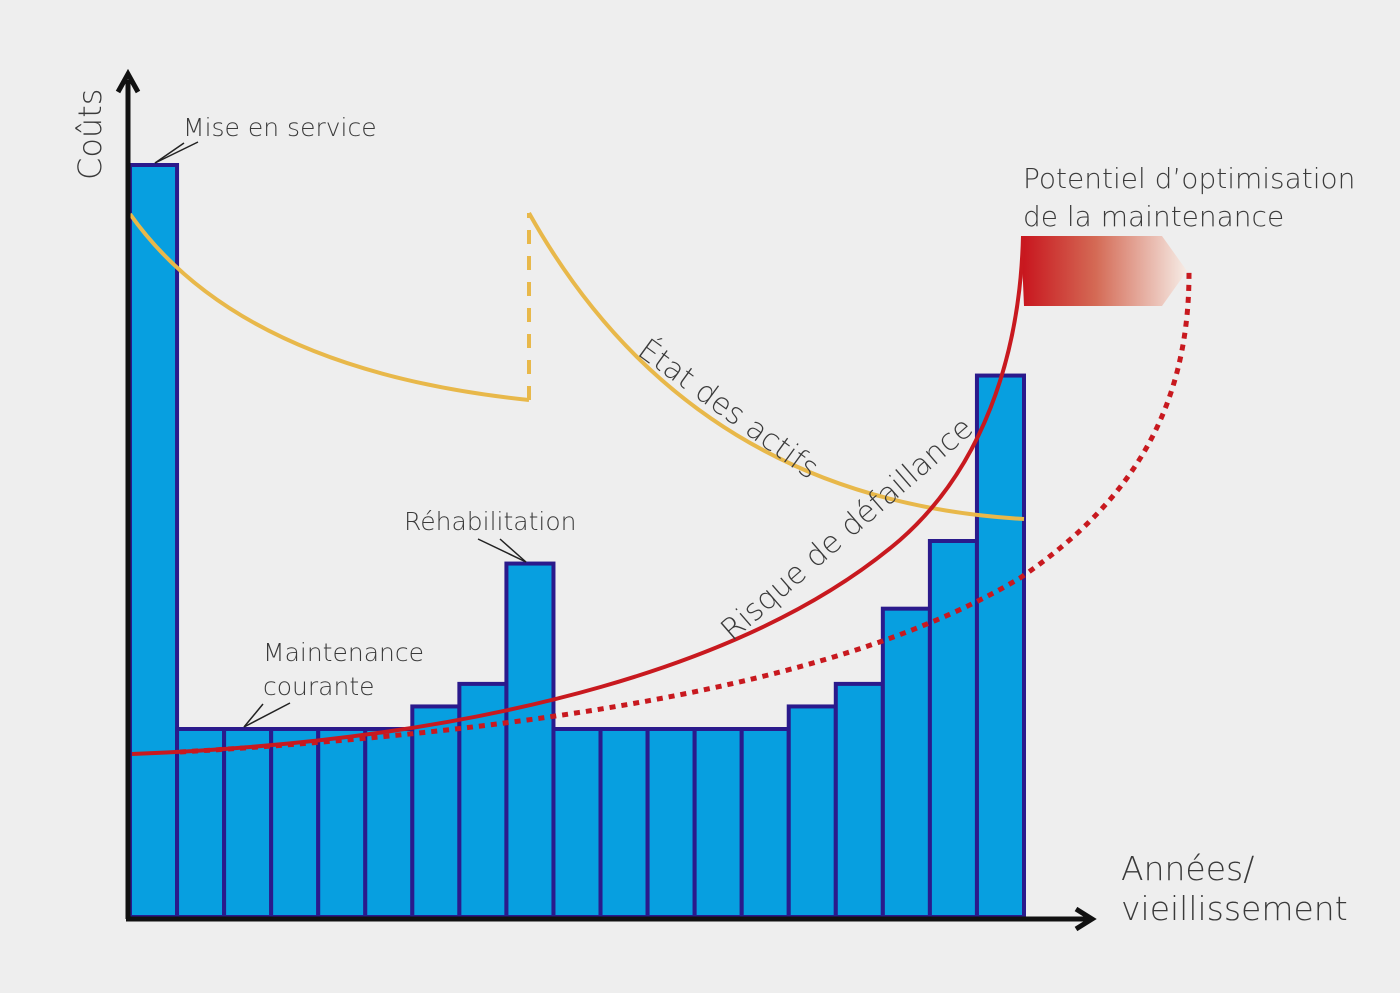 The image size is (1400, 993). Describe the element at coordinates (280, 127) in the screenshot. I see `commissioning-label: Mise en service` at that location.